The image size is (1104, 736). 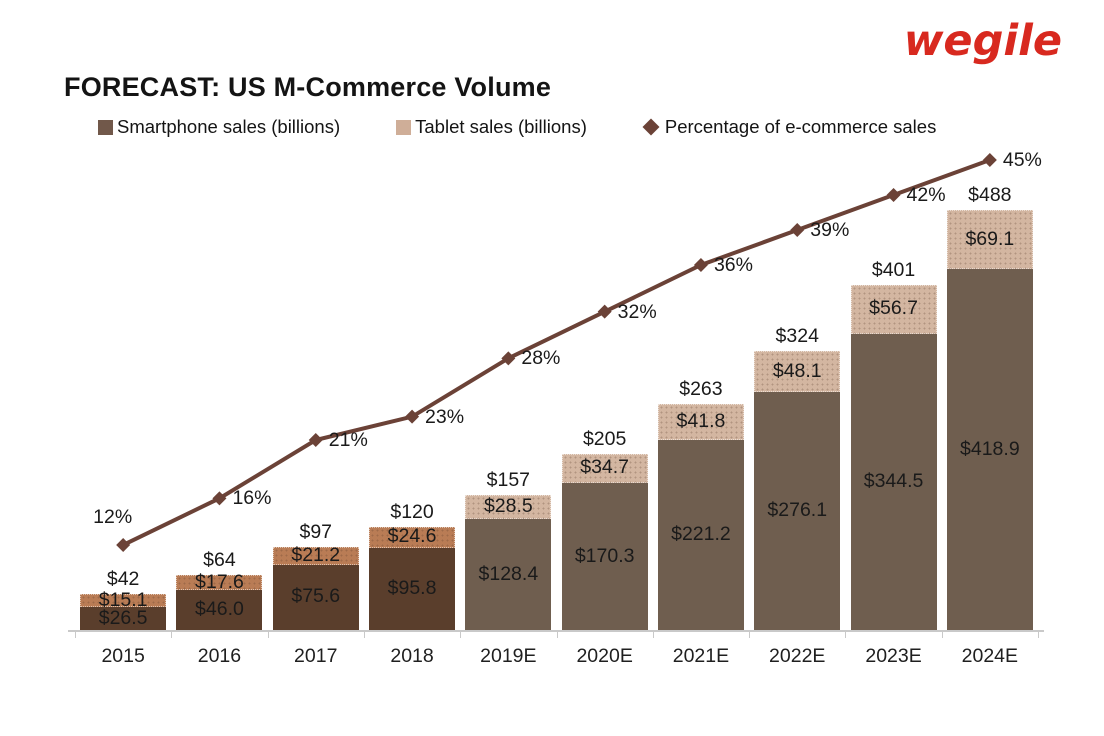 What do you see at coordinates (990, 238) in the screenshot?
I see `bar-2024E-tablet-value-label: $69.1` at bounding box center [990, 238].